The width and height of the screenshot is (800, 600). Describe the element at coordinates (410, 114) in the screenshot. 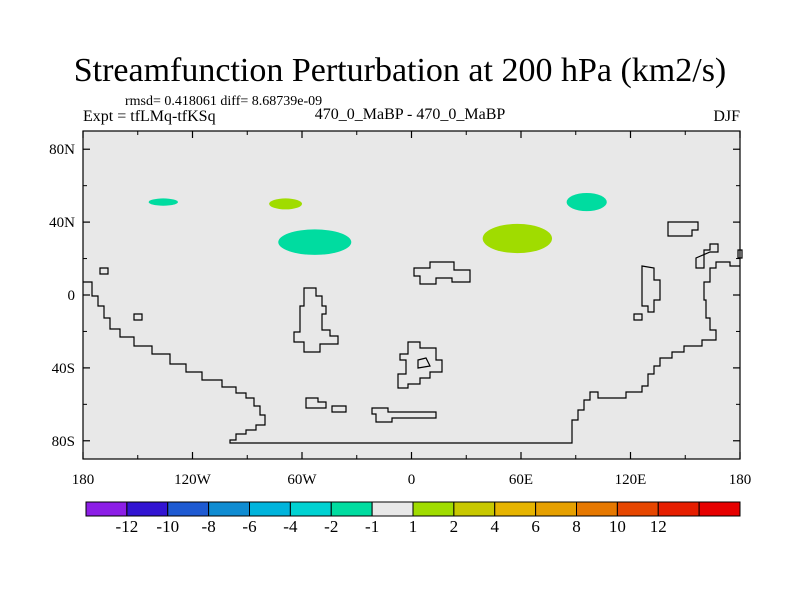

I see `center-label: 470_0_MaBP - 470_0_MaBP` at that location.